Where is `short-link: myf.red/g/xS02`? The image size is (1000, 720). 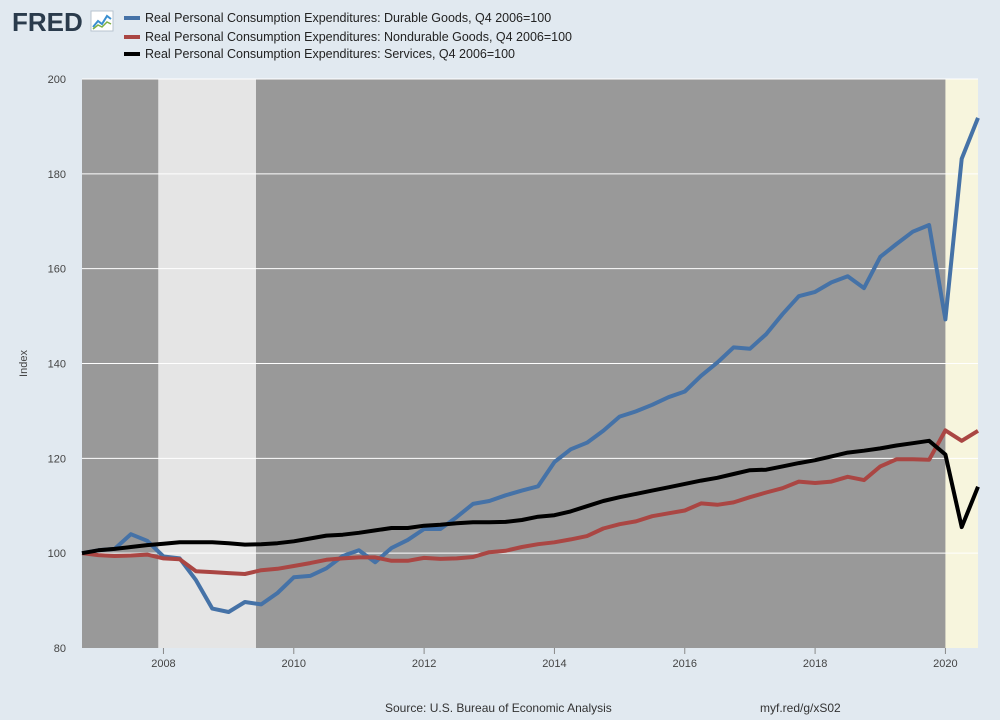
short-link: myf.red/g/xS02 is located at coordinates (800, 708).